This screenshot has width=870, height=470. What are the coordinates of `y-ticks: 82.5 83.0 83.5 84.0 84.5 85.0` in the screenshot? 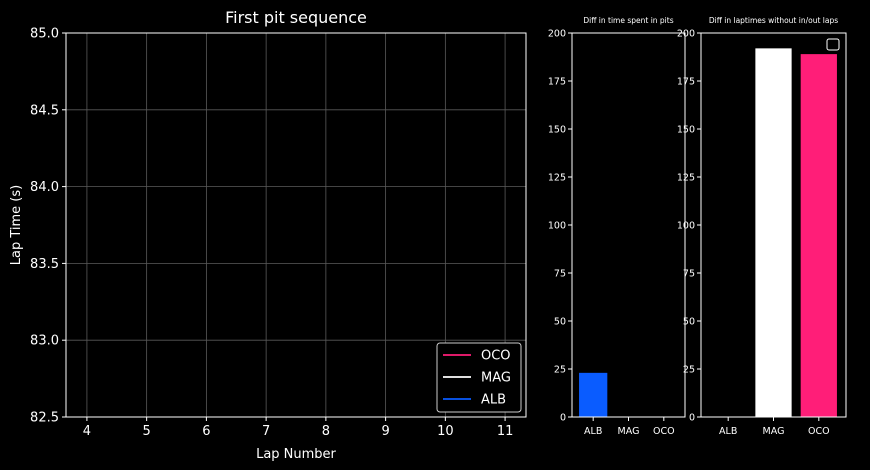 It's located at (48, 226).